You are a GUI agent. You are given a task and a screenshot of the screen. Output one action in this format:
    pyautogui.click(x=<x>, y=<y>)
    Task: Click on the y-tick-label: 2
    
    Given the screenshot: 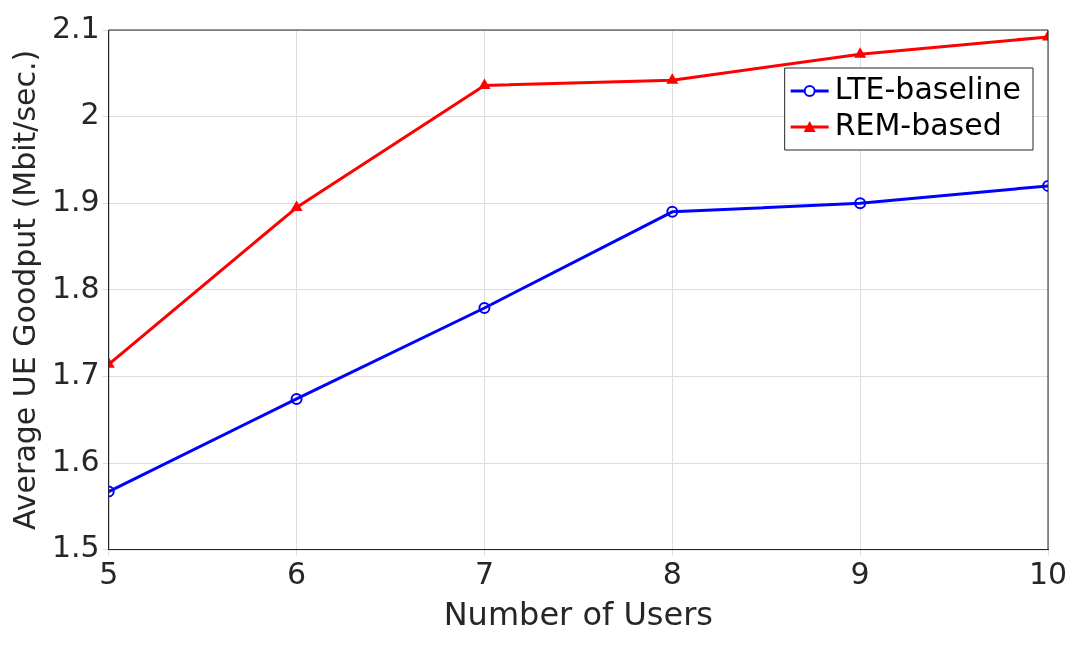 What is the action you would take?
    pyautogui.click(x=90, y=114)
    